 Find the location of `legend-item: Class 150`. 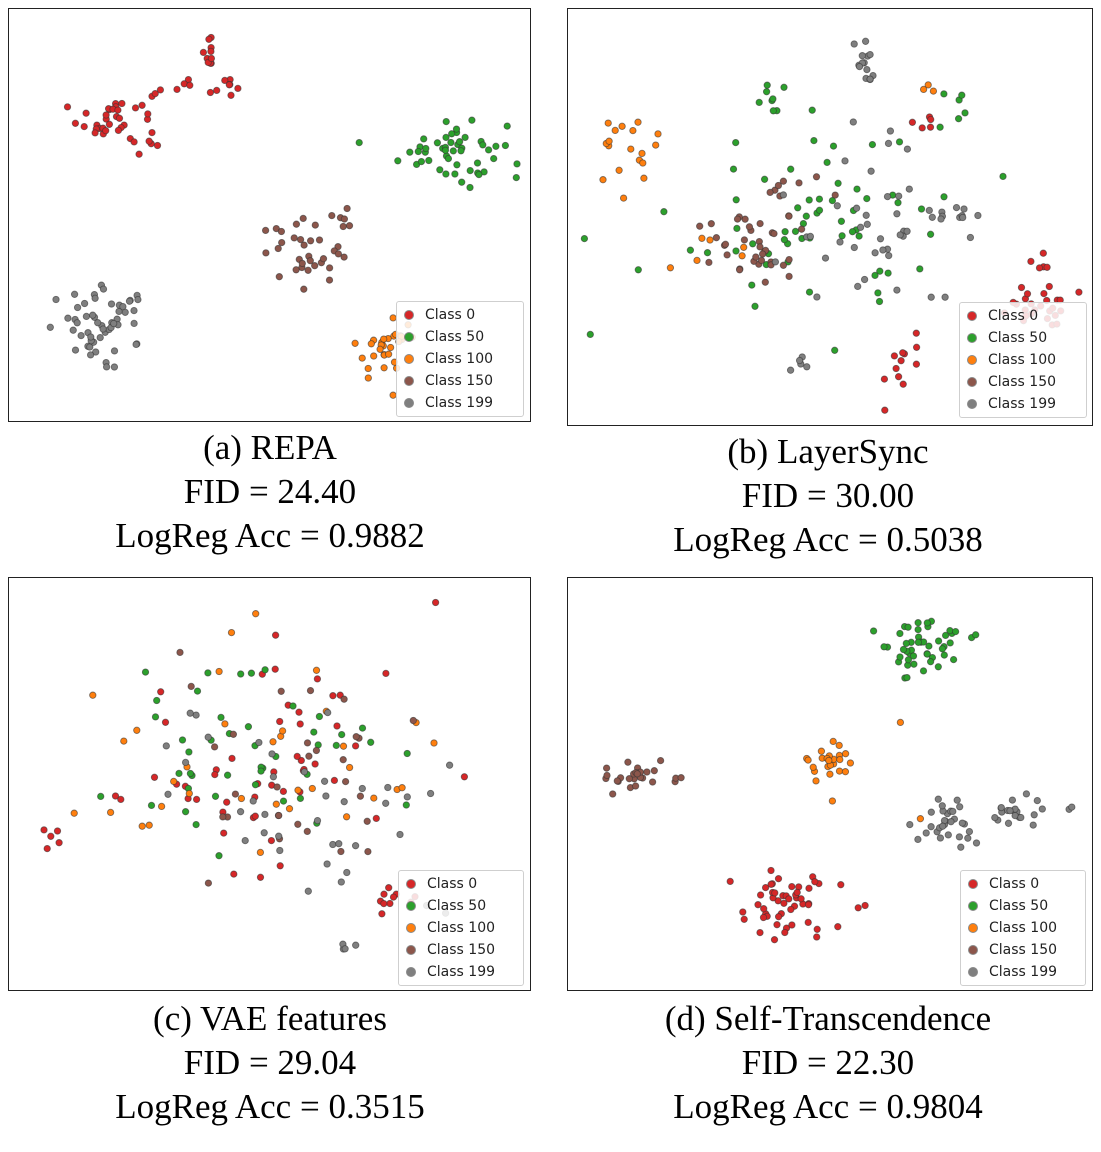

legend-item: Class 150 is located at coordinates (1024, 950).